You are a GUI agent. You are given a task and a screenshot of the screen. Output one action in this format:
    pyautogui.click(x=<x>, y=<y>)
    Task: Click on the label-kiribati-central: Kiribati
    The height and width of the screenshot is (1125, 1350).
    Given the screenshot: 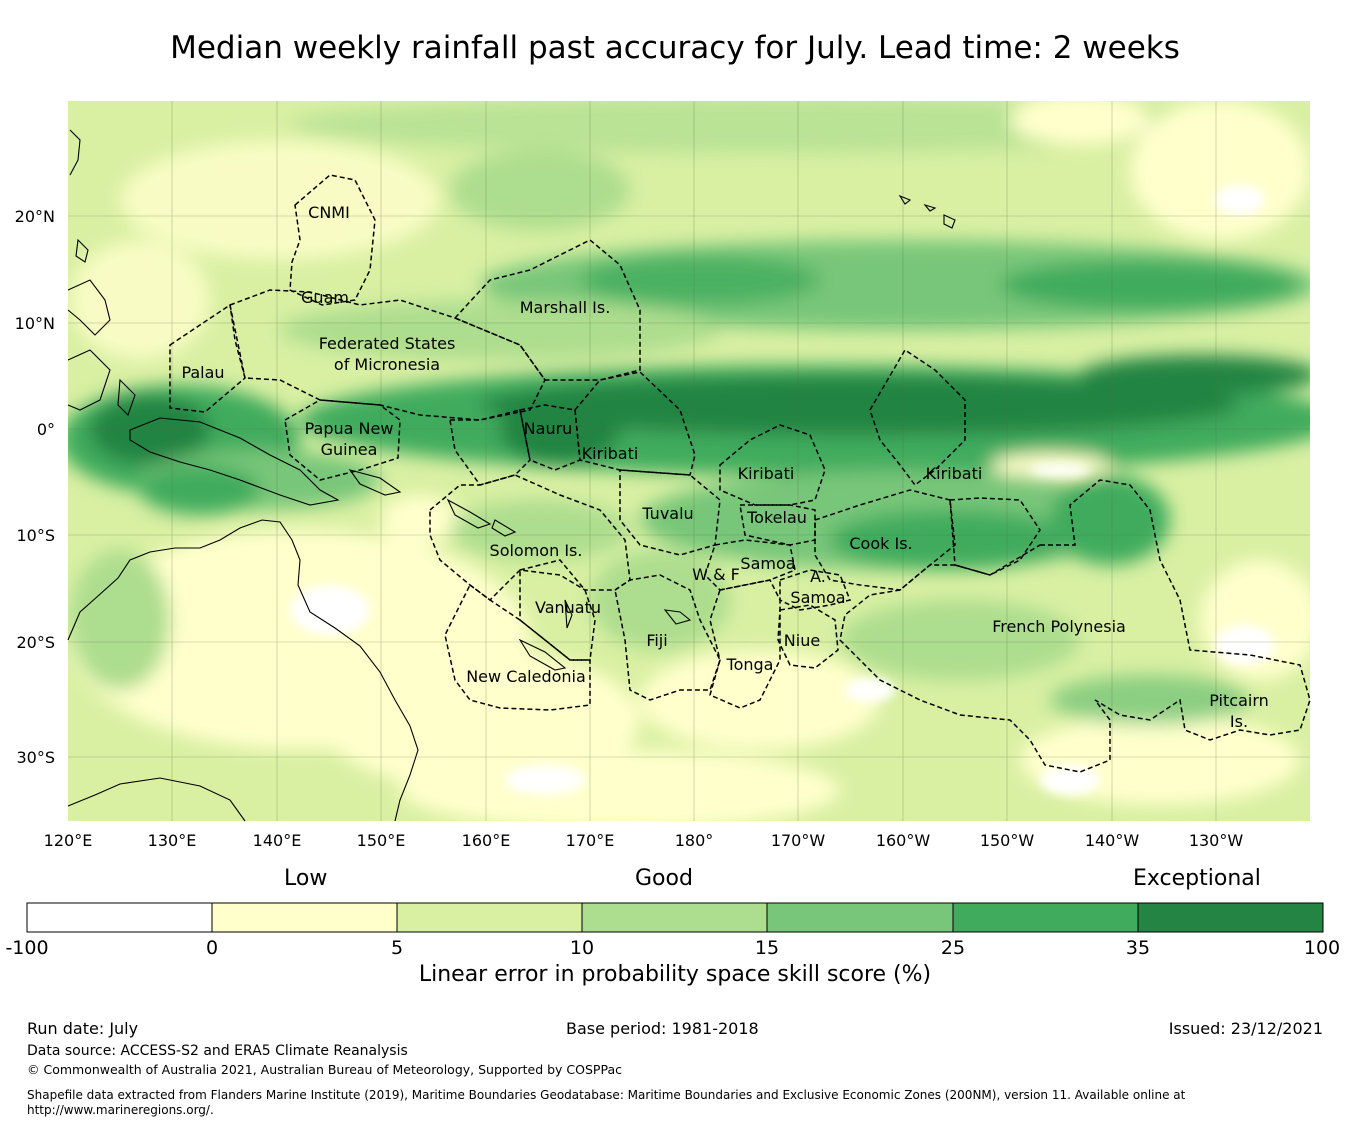 What is the action you would take?
    pyautogui.click(x=766, y=473)
    